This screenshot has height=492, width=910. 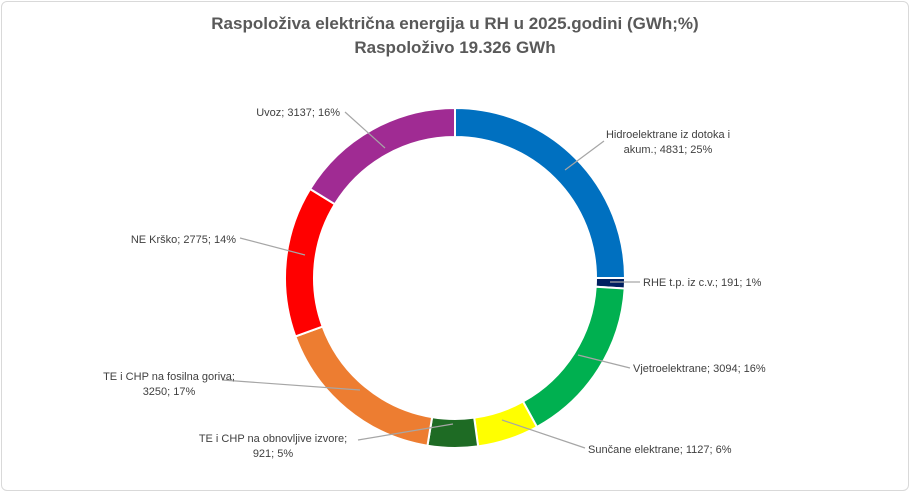 I want to click on data-label-line: TE i CHP na obnovljive izvore;, so click(x=273, y=439).